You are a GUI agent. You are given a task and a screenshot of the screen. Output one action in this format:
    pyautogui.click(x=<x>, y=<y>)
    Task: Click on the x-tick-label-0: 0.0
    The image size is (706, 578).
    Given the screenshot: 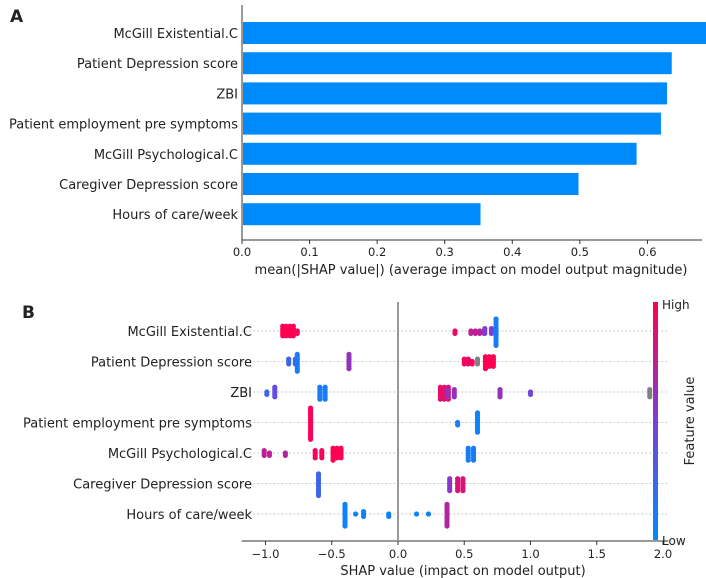 What is the action you would take?
    pyautogui.click(x=242, y=252)
    